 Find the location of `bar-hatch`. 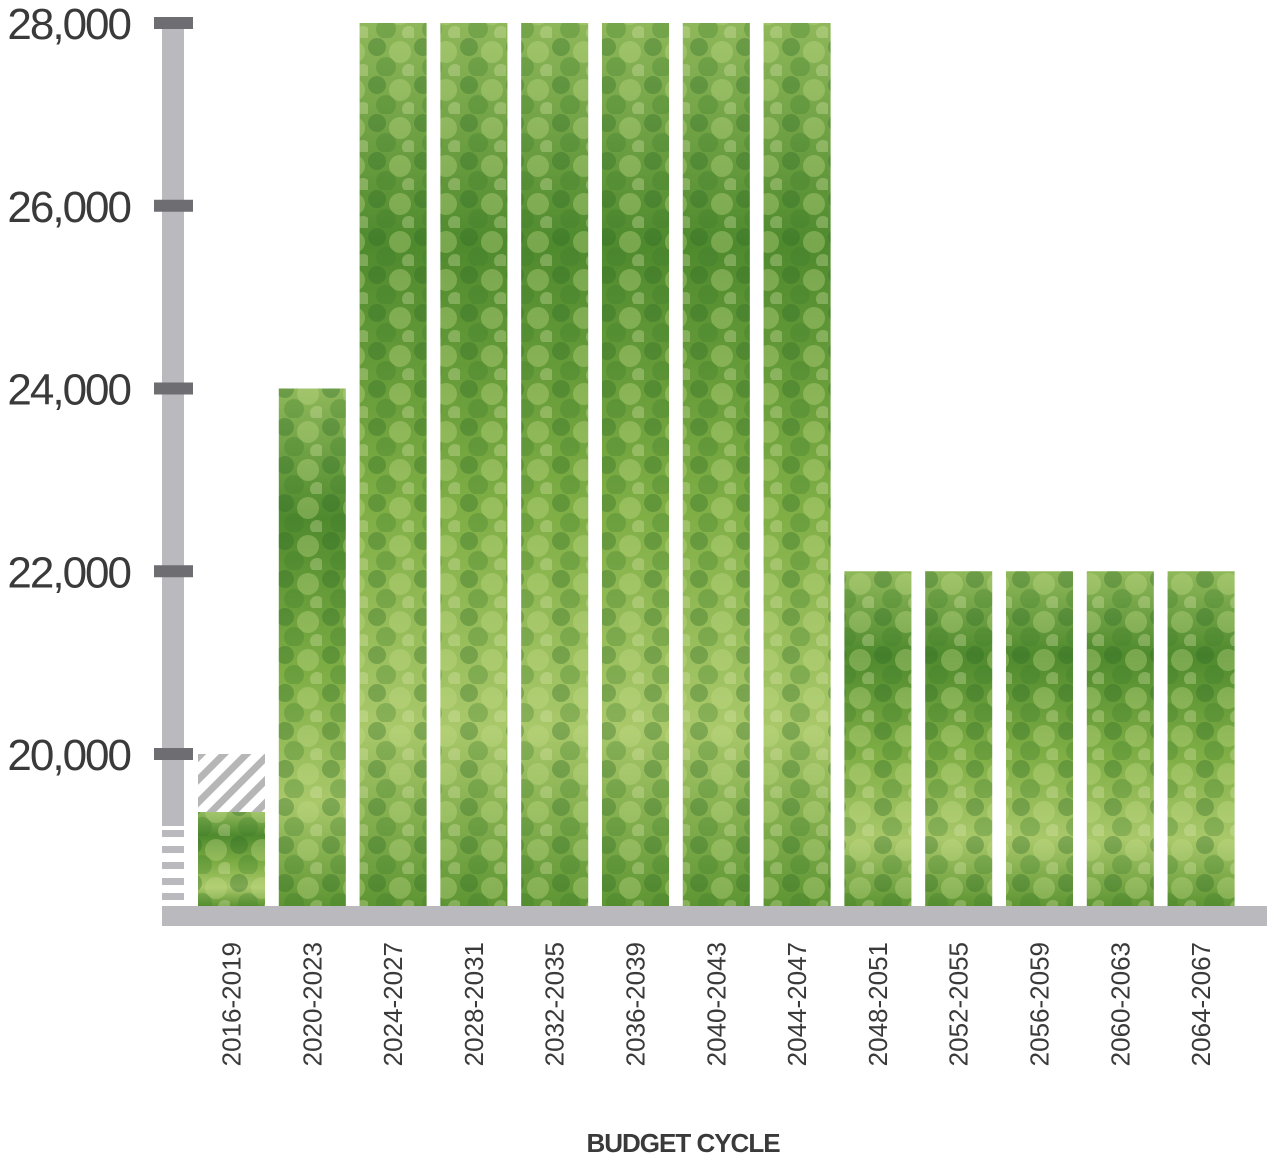

bar-hatch is located at coordinates (231, 783).